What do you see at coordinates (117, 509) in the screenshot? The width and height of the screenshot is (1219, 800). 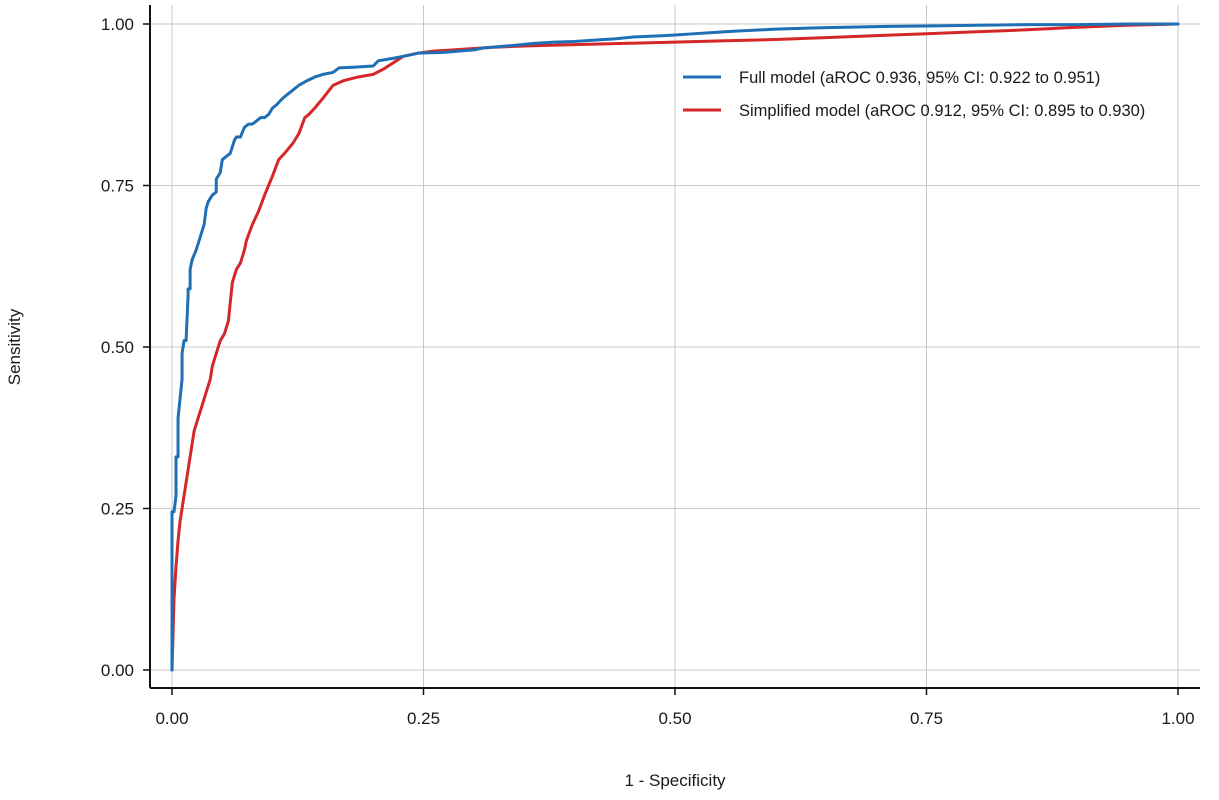 I see `y-tick-label-1: 0.25` at bounding box center [117, 509].